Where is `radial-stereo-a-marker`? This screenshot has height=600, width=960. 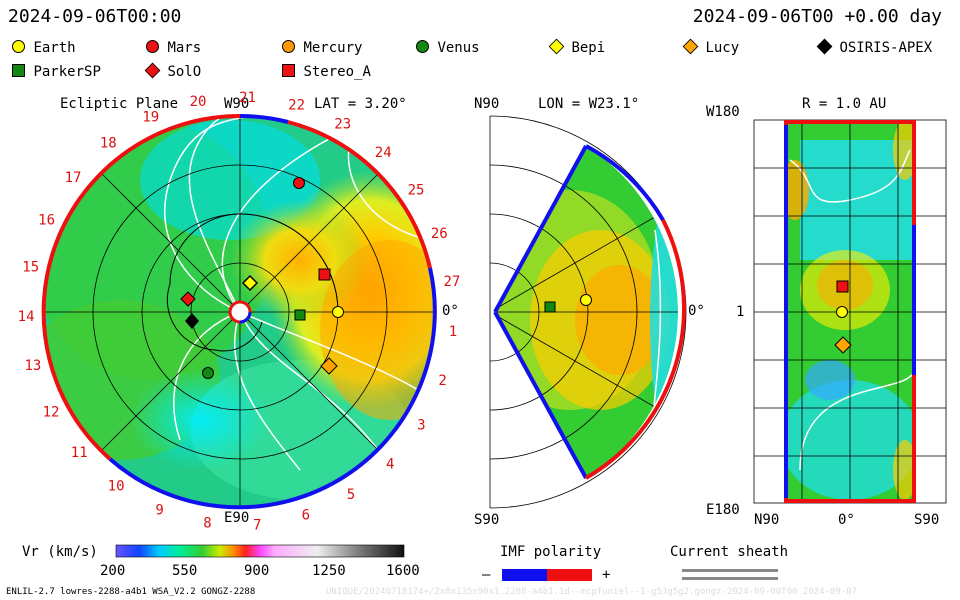 radial-stereo-a-marker is located at coordinates (842, 286).